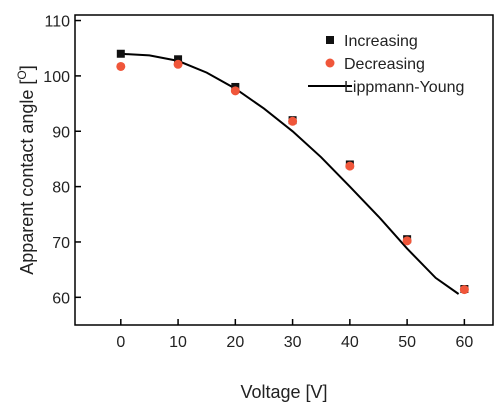 Image resolution: width=496 pixels, height=403 pixels. I want to click on x-tick-label: 40, so click(350, 342).